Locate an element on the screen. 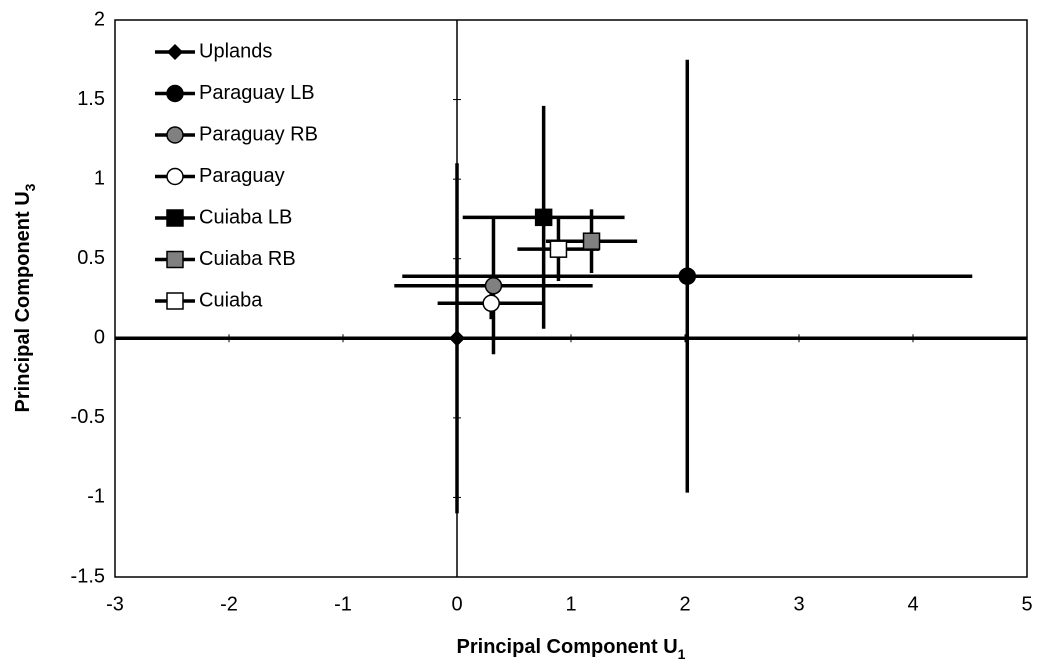 The image size is (1037, 666). x-axis-label: Principal Component U1 is located at coordinates (571, 648).